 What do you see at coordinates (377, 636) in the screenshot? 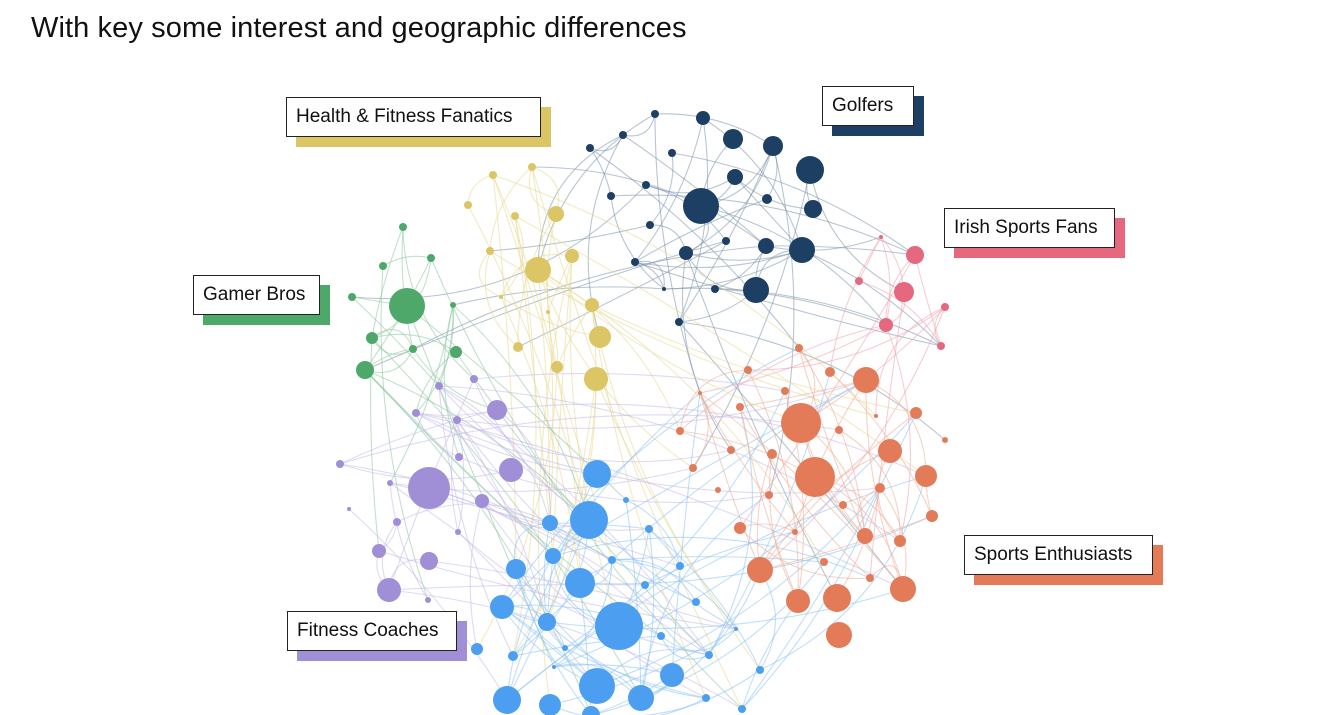
I see `cluster-label-fitness-coaches: Fitness Coaches` at bounding box center [377, 636].